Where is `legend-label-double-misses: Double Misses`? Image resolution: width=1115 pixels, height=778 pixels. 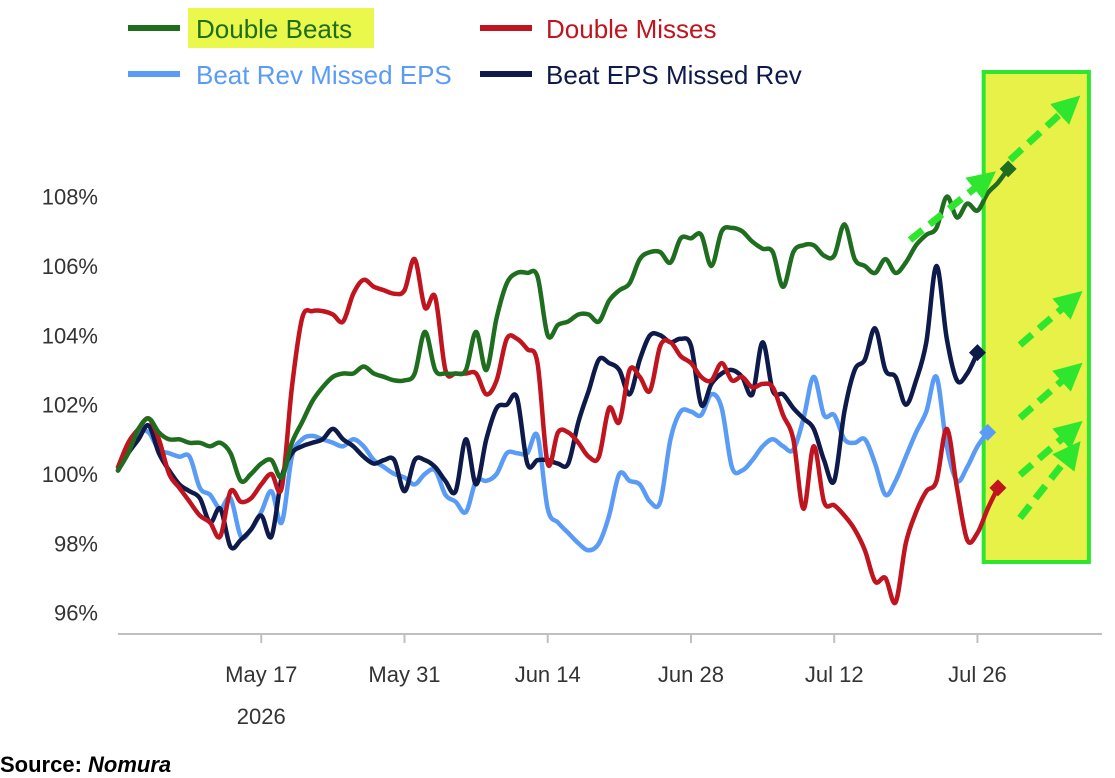
legend-label-double-misses: Double Misses is located at coordinates (631, 29).